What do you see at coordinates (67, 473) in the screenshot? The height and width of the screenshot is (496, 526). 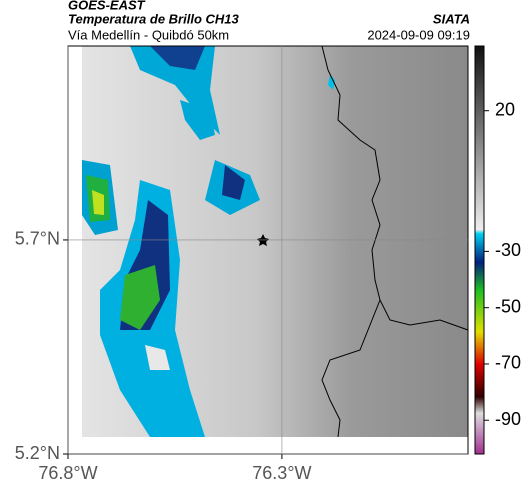 I see `x-tick-label: 76.8°W` at bounding box center [67, 473].